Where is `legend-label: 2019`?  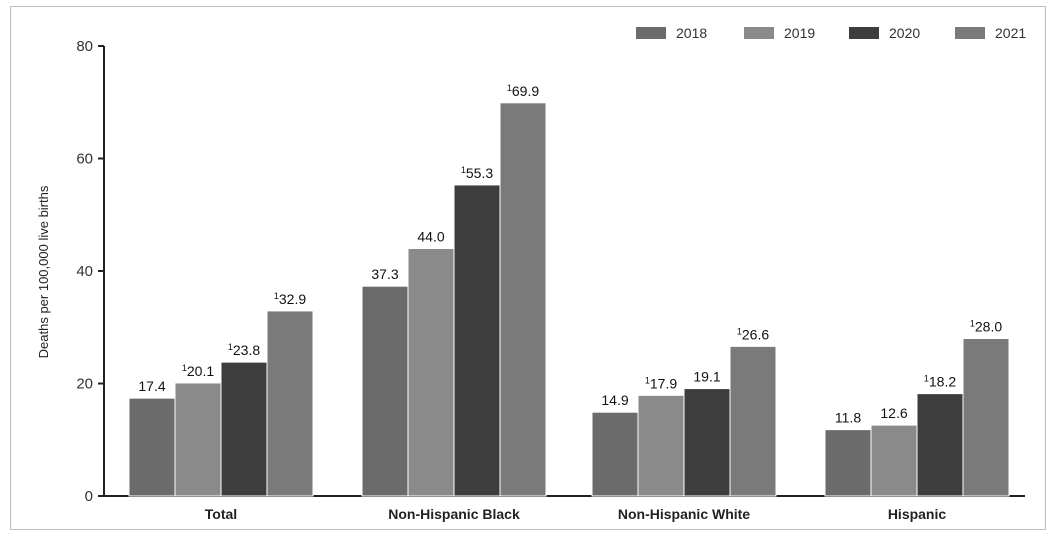
legend-label: 2019 is located at coordinates (799, 33).